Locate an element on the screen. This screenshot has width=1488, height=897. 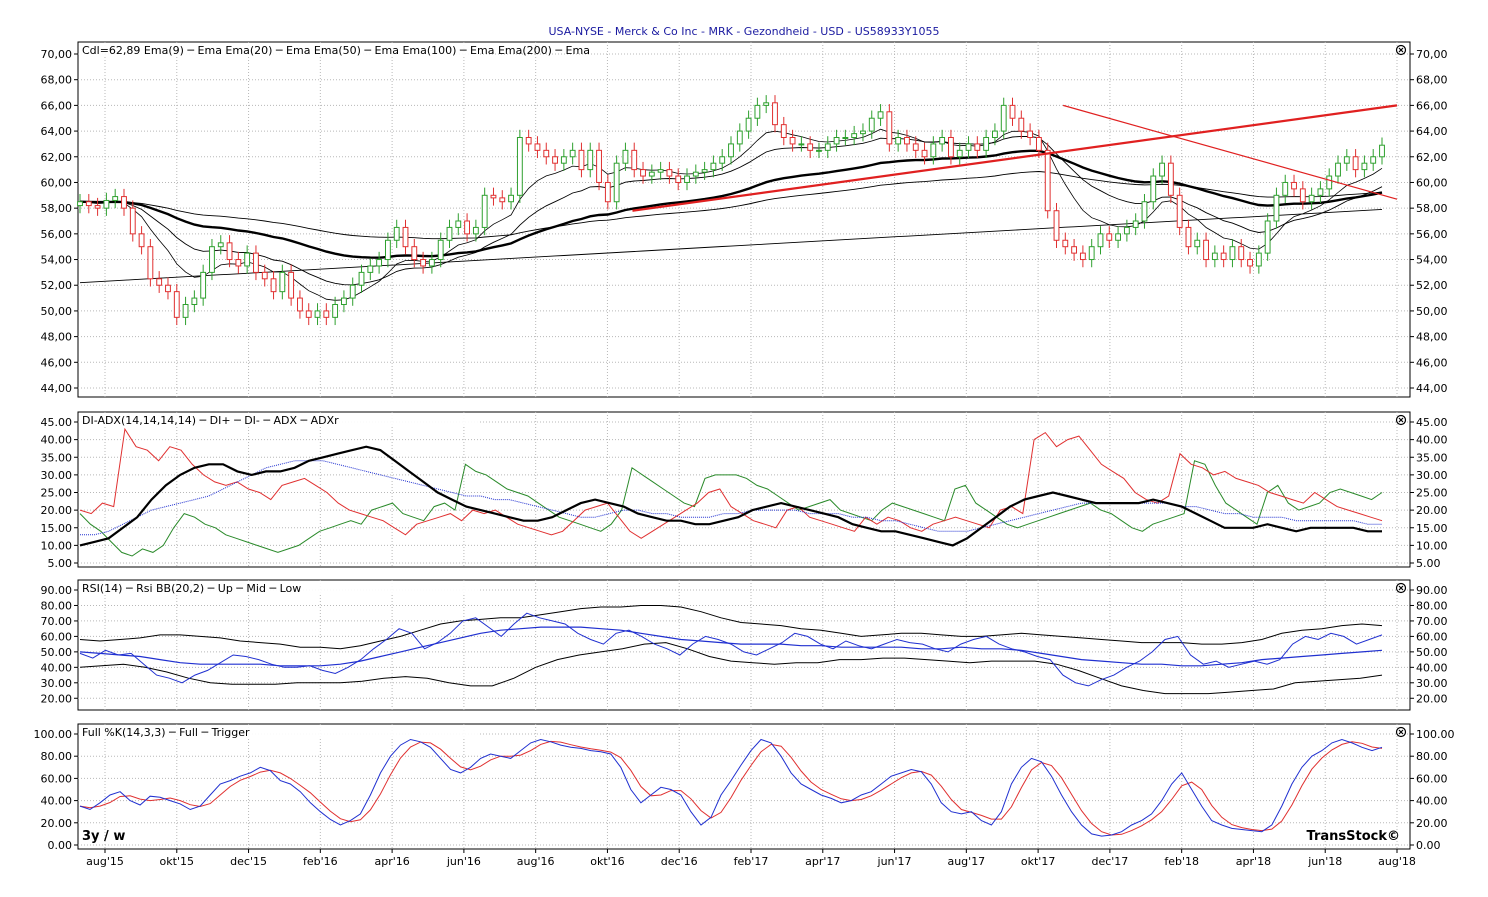
y-tick-label-left: 50,00 is located at coordinates (57, 311).